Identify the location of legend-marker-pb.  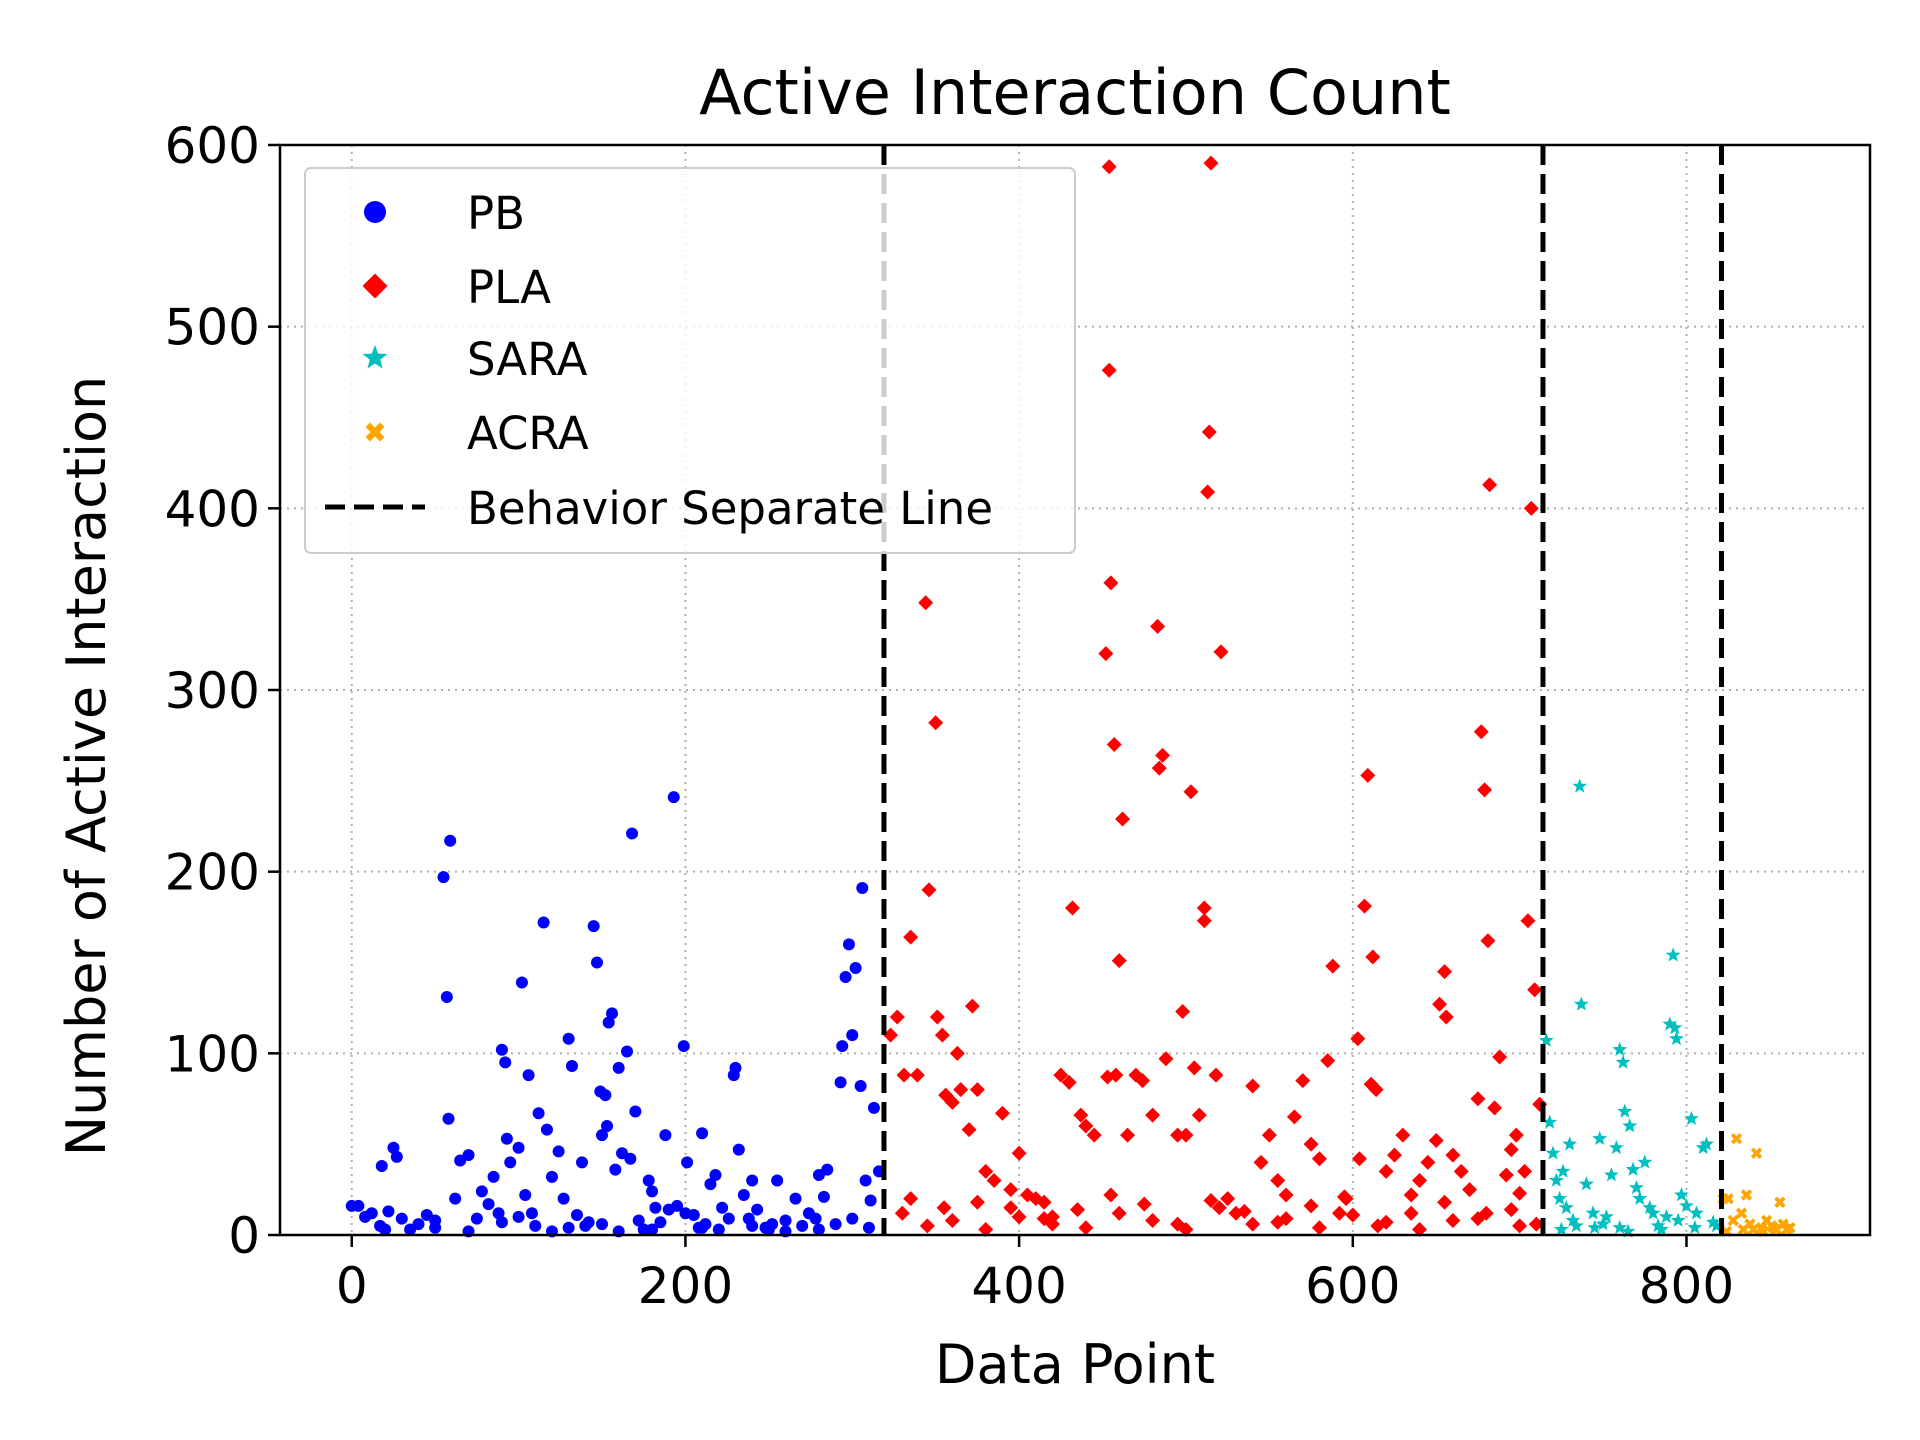
(375, 212).